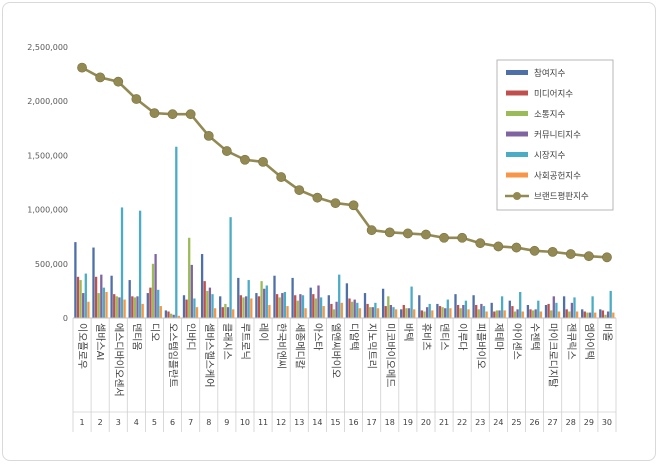 This screenshot has height=465, width=660. What do you see at coordinates (353, 422) in the screenshot?
I see `rank-number: 16` at bounding box center [353, 422].